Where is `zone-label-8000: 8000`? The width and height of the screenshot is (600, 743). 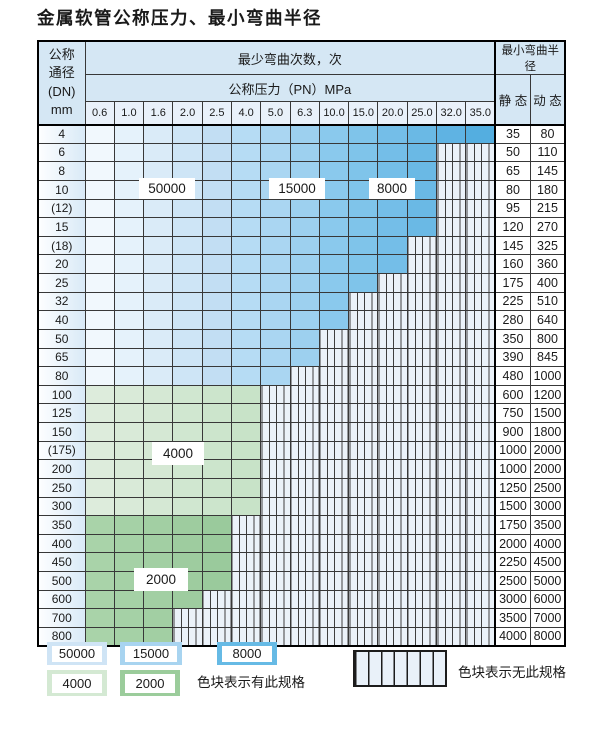
zone-label-8000: 8000 is located at coordinates (392, 188).